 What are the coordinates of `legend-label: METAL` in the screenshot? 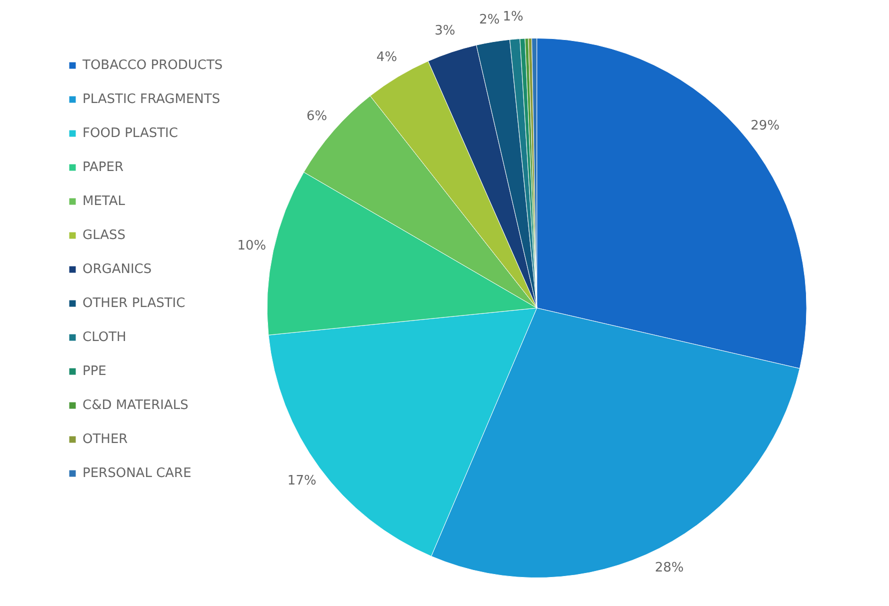 It's located at (104, 201).